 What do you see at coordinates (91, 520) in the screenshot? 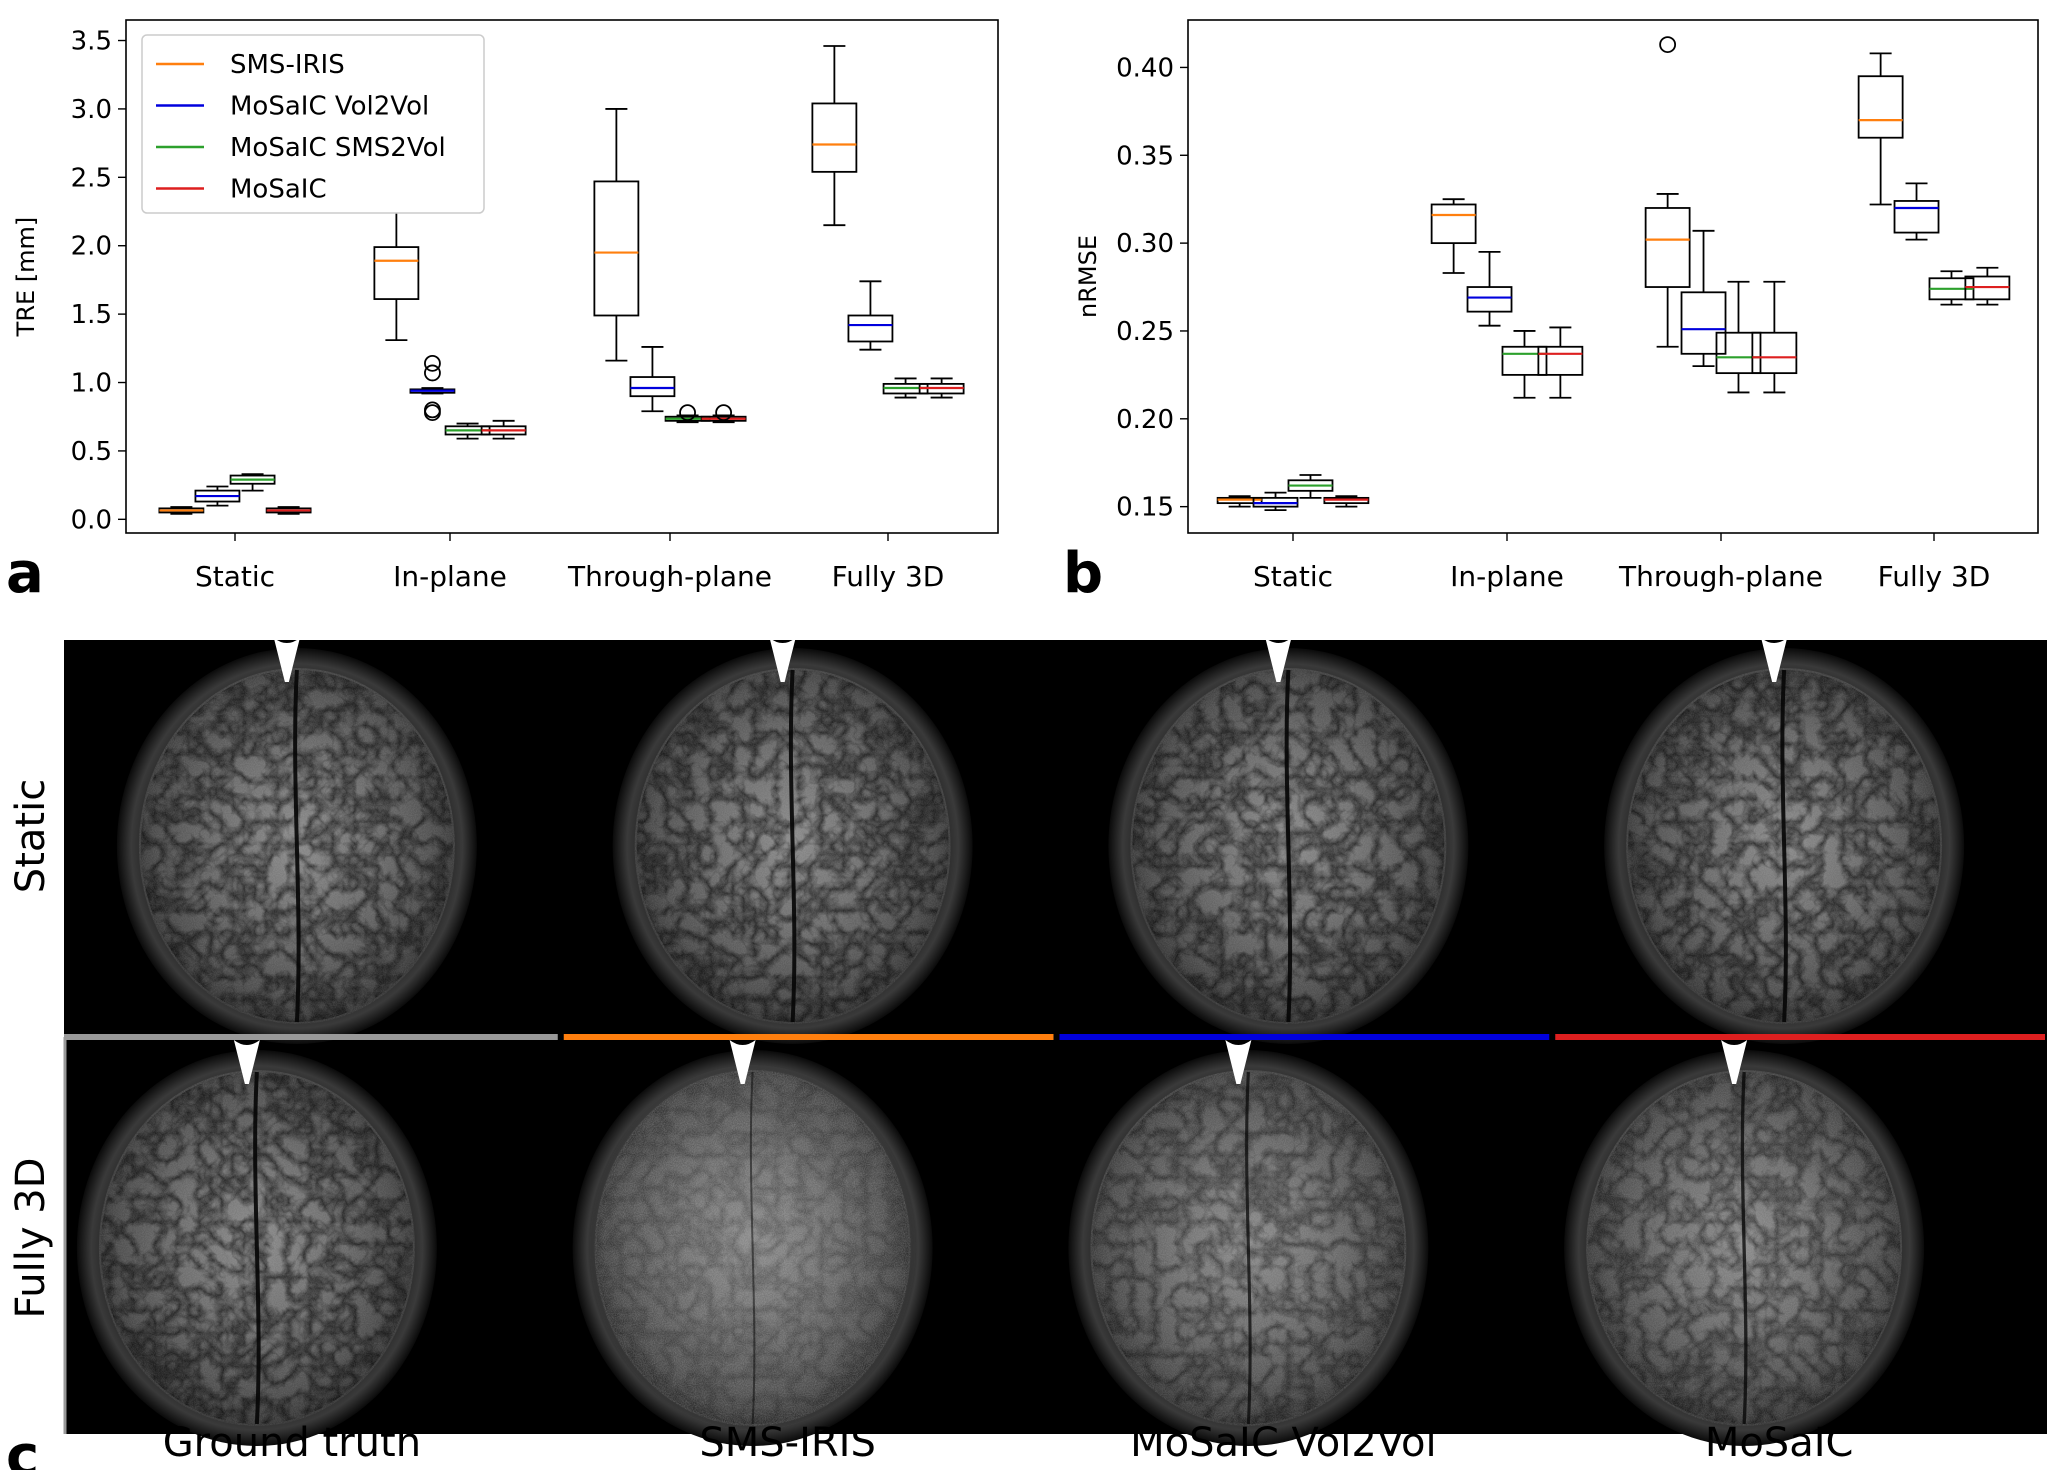
I see `y-tick-label: 0.0` at bounding box center [91, 520].